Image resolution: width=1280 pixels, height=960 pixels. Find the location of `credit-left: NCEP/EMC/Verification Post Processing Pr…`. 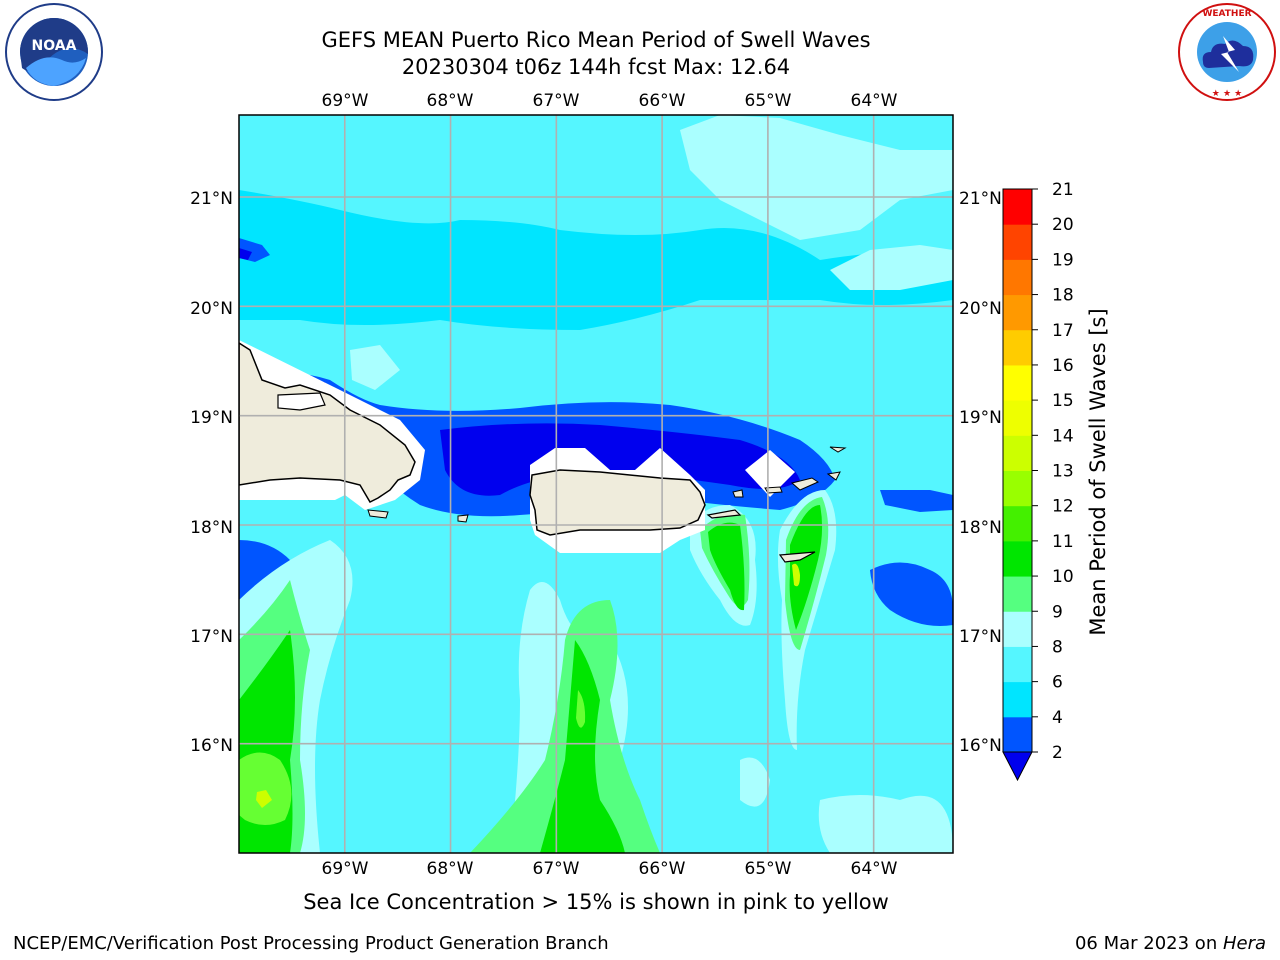

credit-left: NCEP/EMC/Verification Post Processing Pr… is located at coordinates (311, 943).